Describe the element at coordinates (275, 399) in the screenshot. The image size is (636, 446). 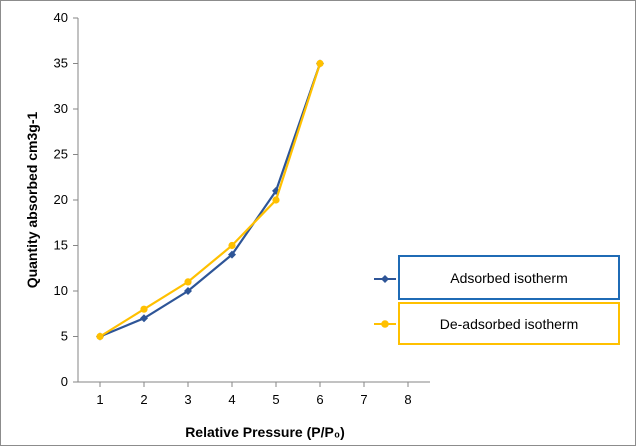
I see `x-tick-label: 5` at that location.